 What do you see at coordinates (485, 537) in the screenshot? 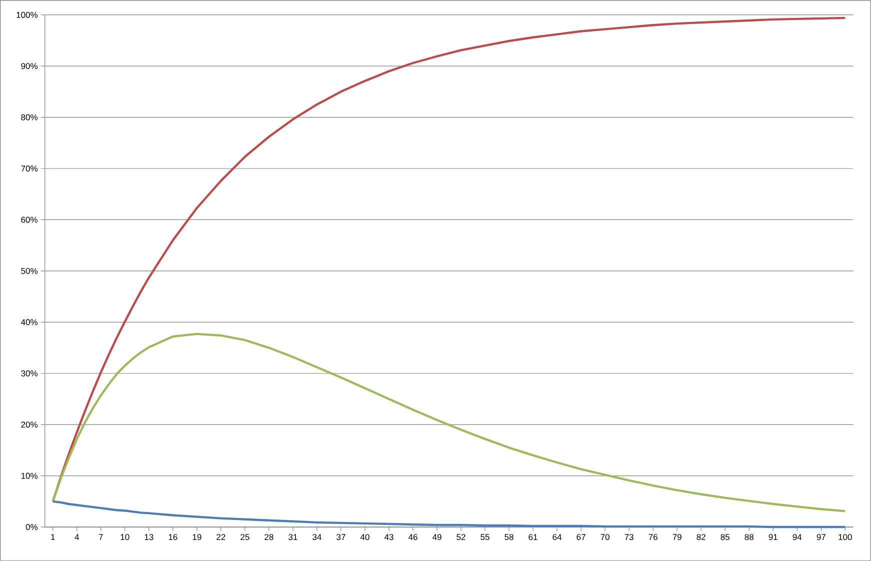
I see `x-tick-label: 55` at bounding box center [485, 537].